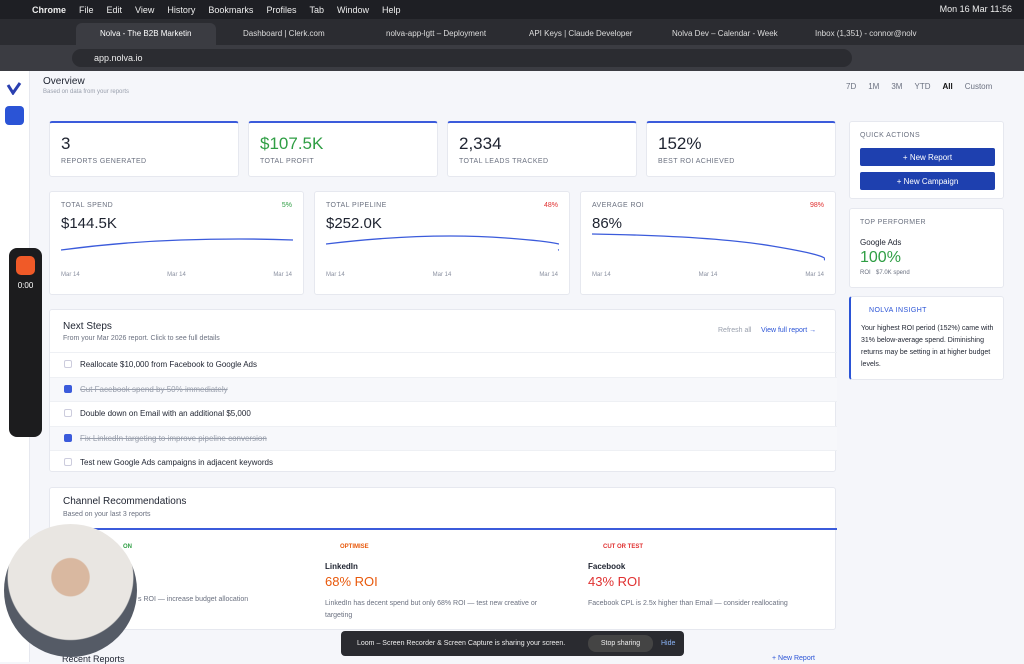  What do you see at coordinates (443, 388) in the screenshot?
I see `task-row: Cut Facebook spend by 50% immediately` at bounding box center [443, 388].